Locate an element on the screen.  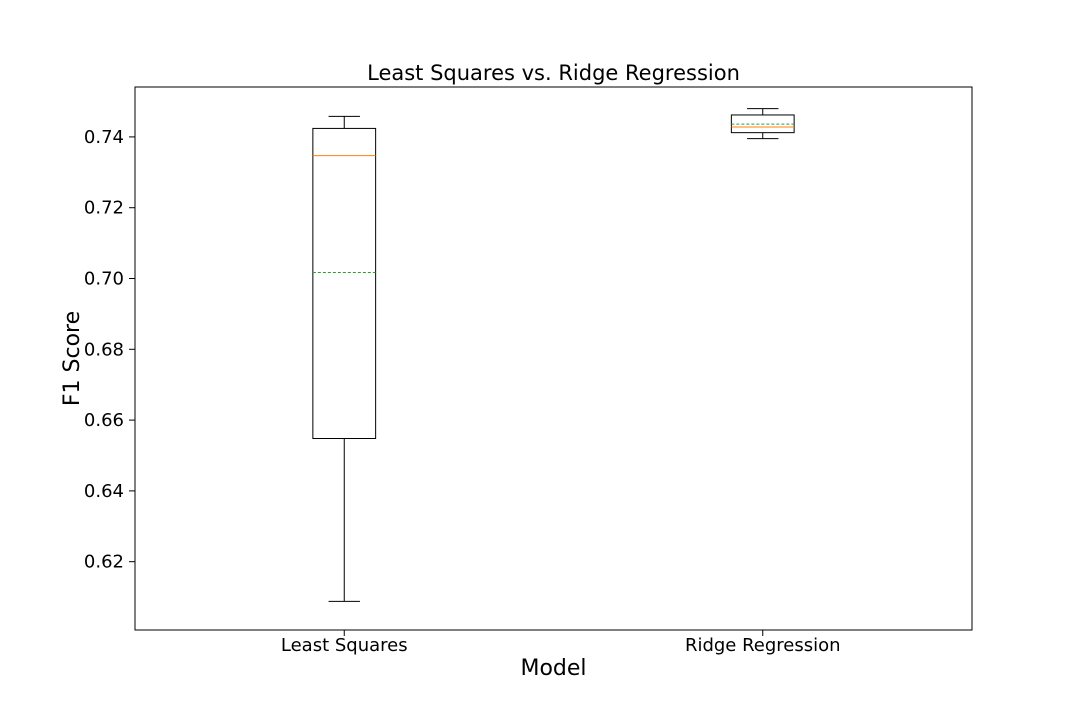
x-axis-title: Model is located at coordinates (553, 668).